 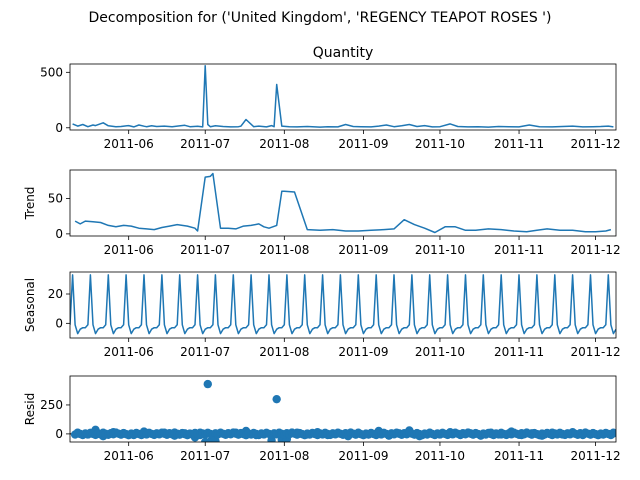 What do you see at coordinates (30, 305) in the screenshot?
I see `y-axis-label: Seasonal` at bounding box center [30, 305].